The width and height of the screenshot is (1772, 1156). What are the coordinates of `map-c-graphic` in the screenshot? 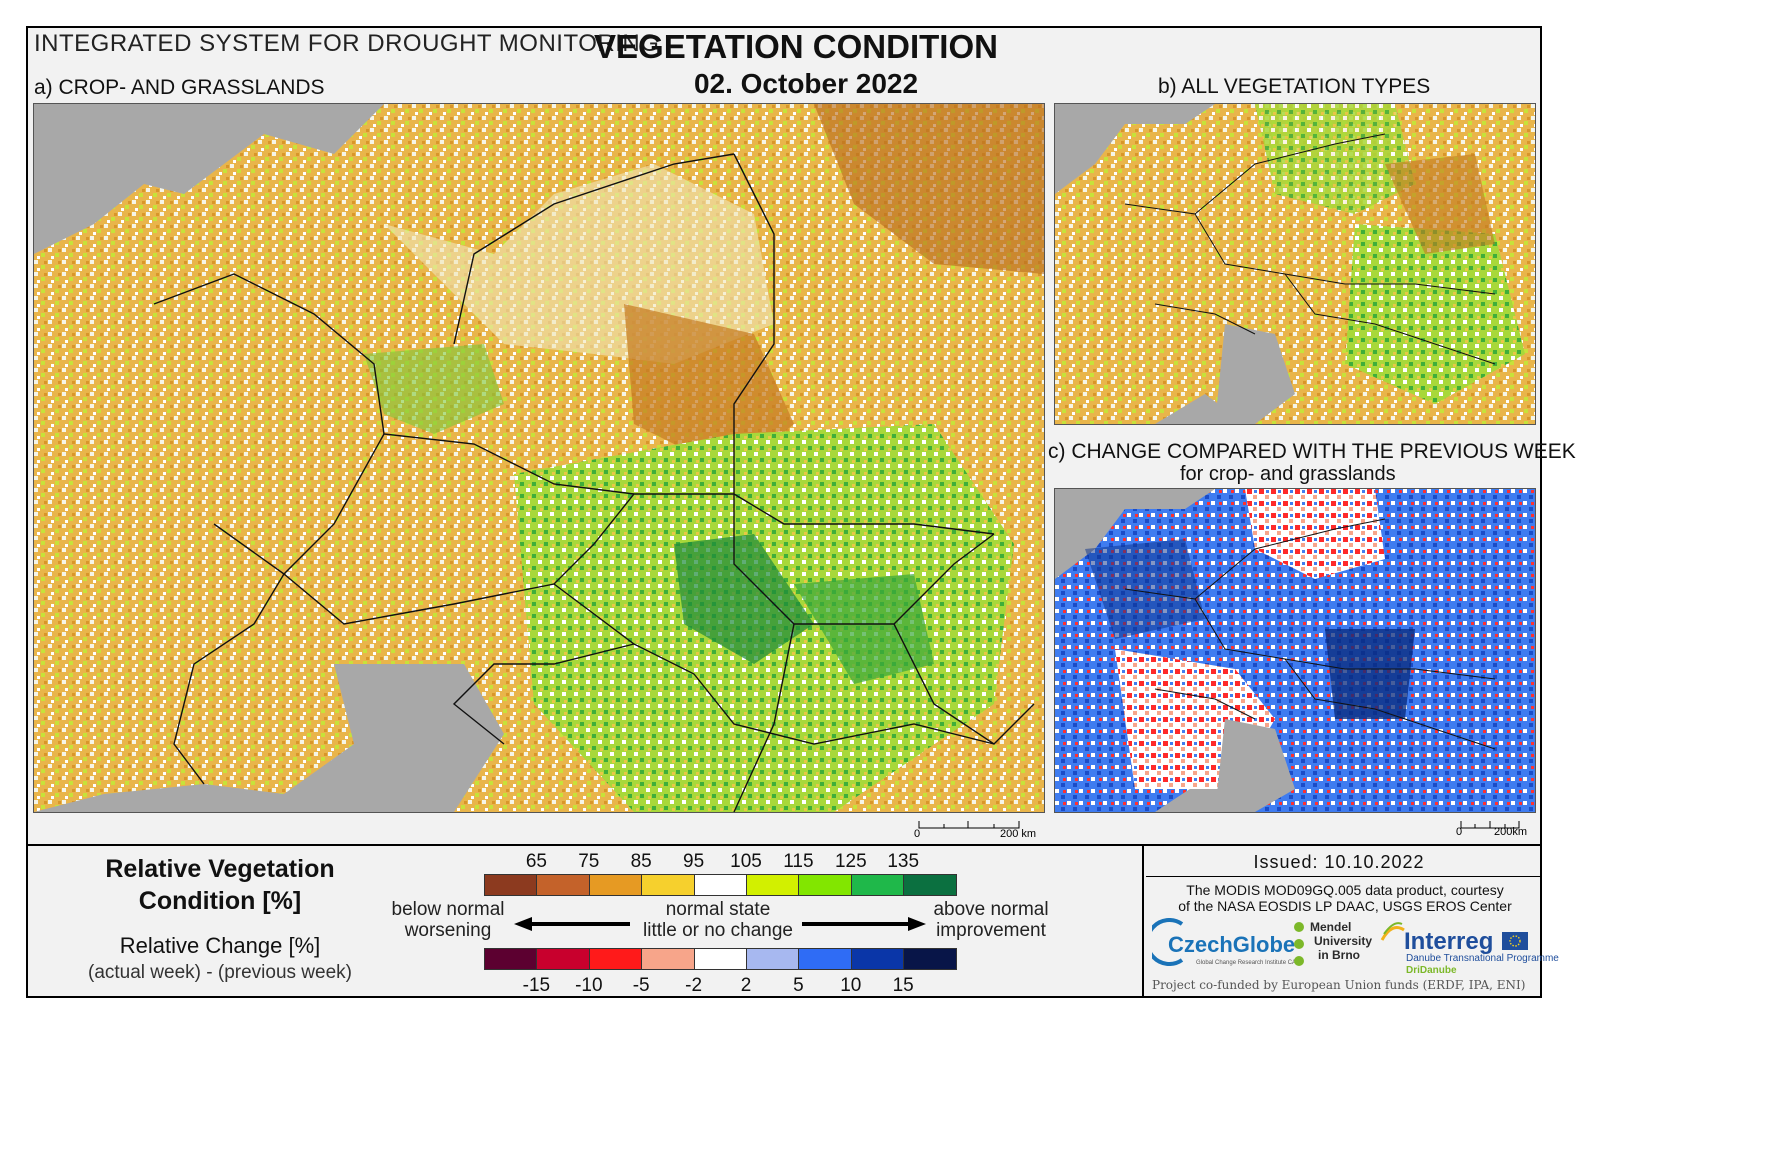 It's located at (1295, 650).